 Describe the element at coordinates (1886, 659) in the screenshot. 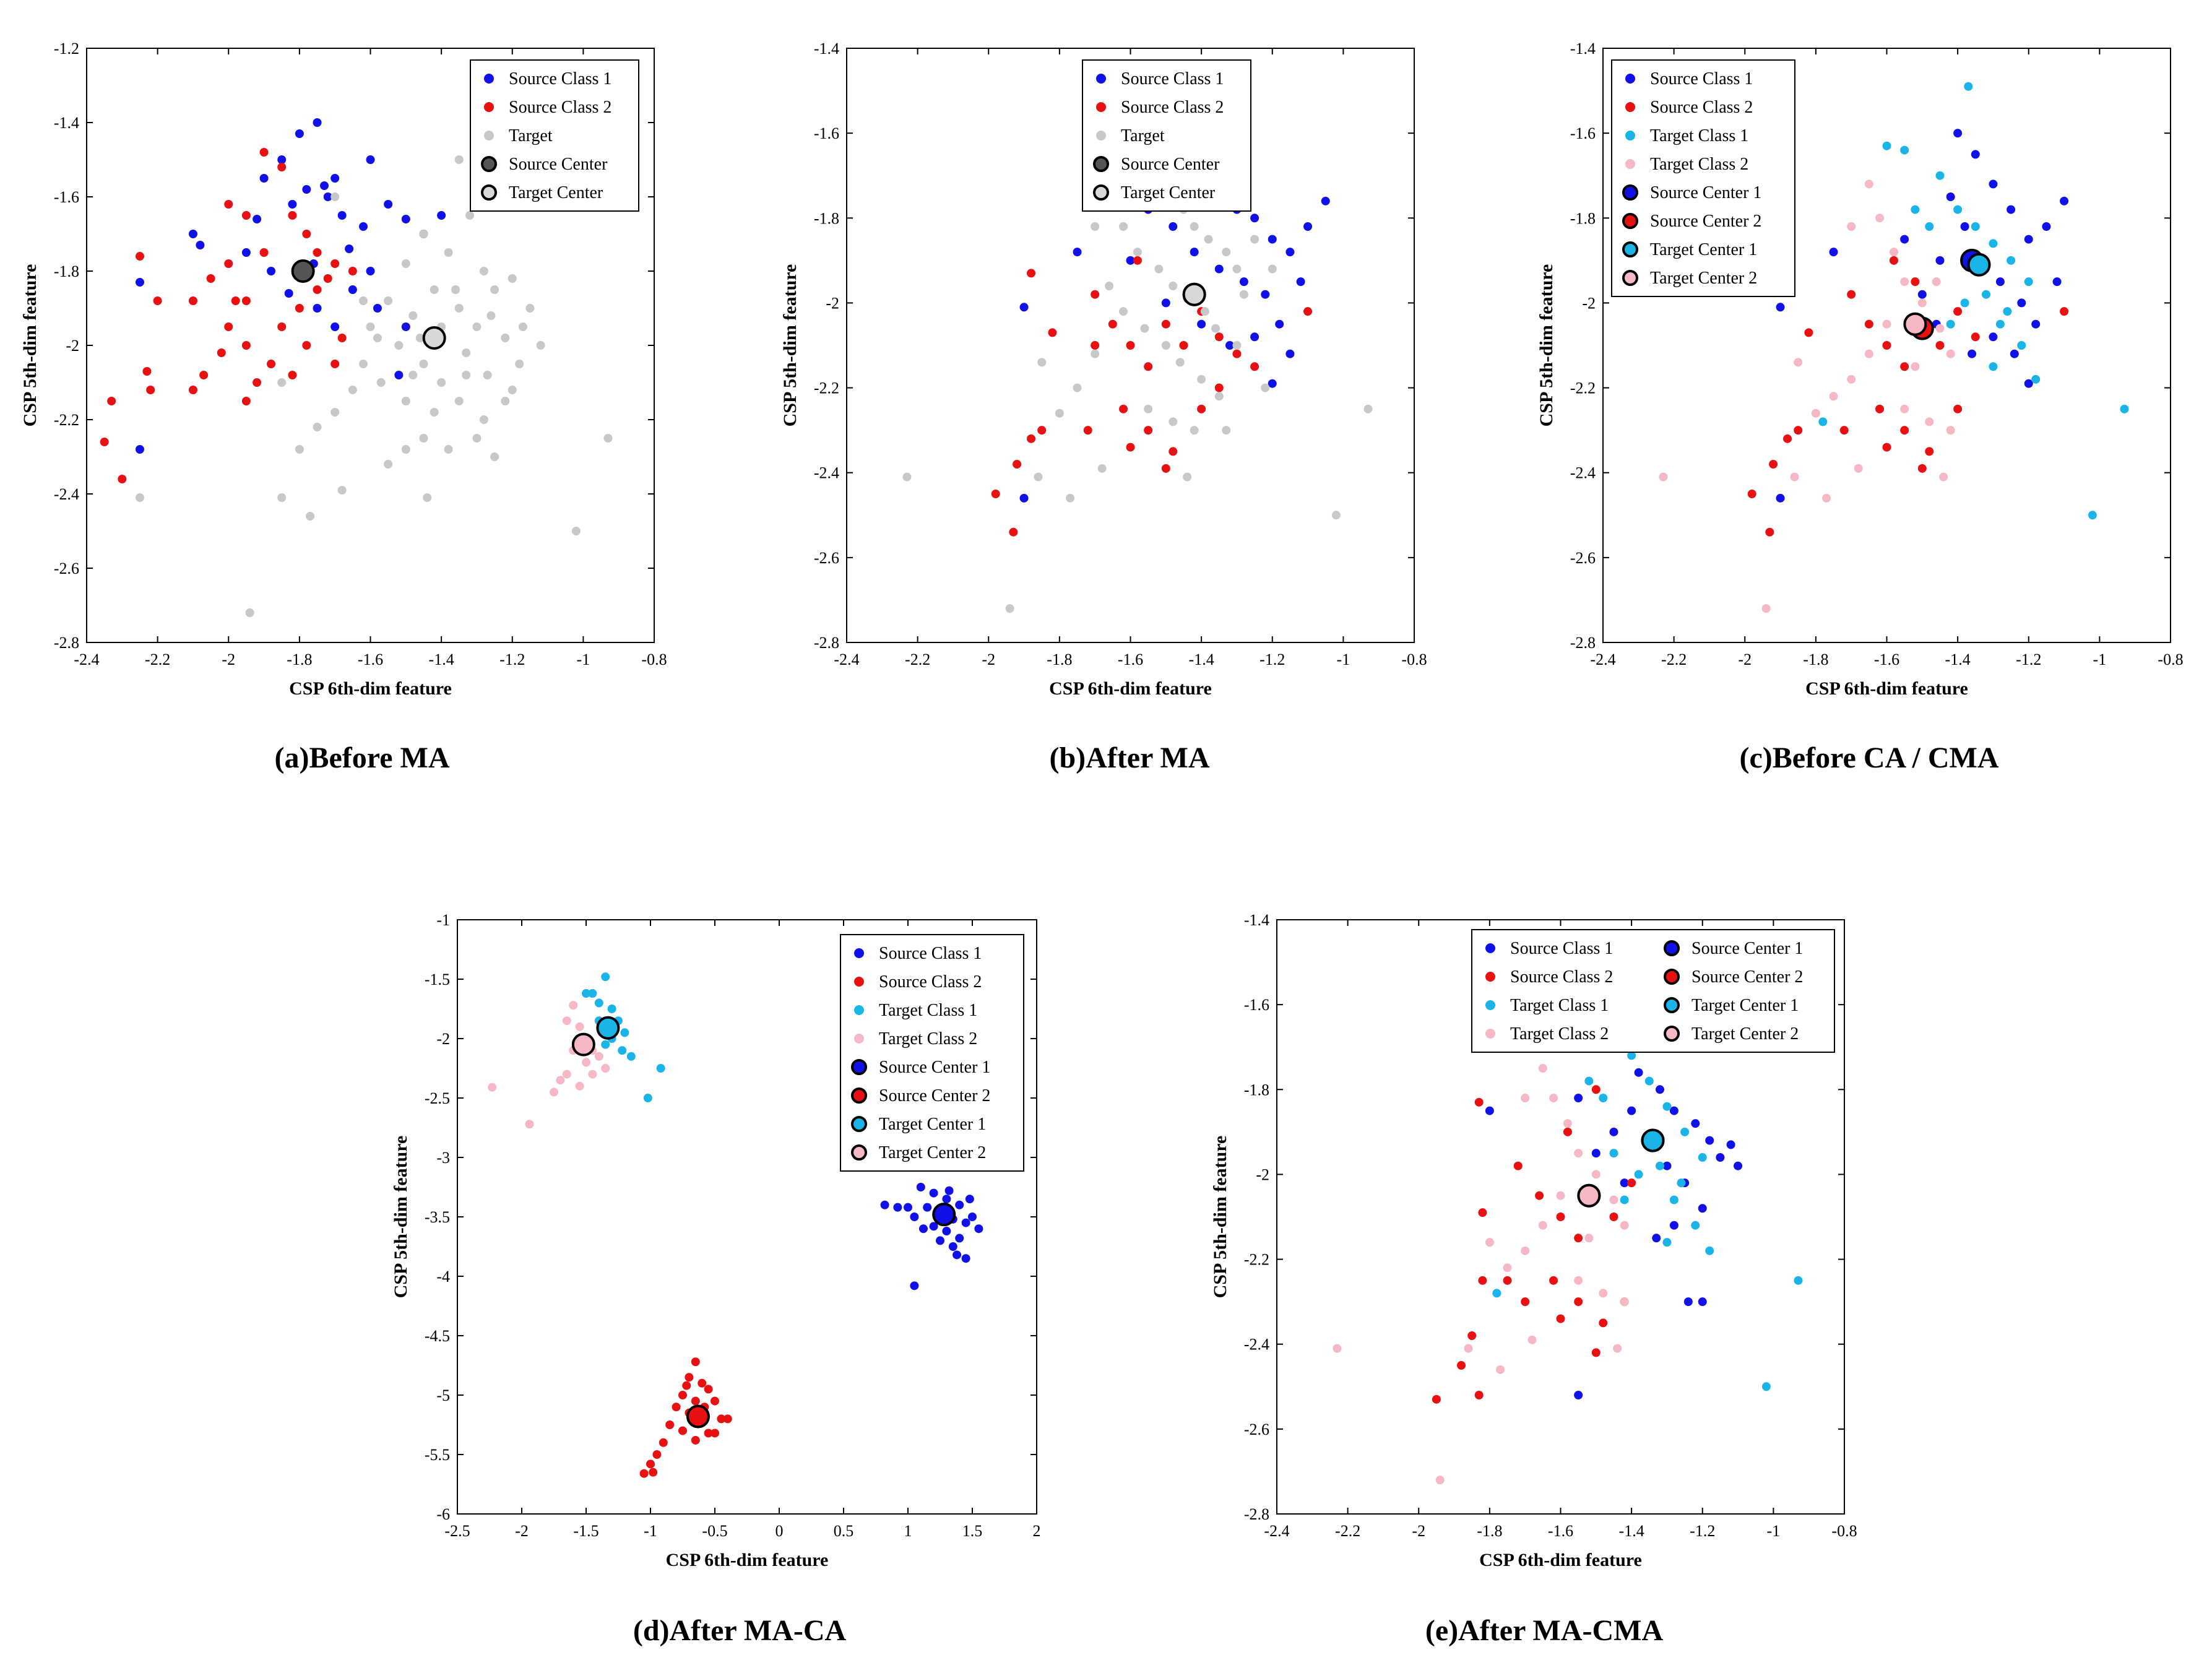

I see `x-tick-label: -1.6` at that location.